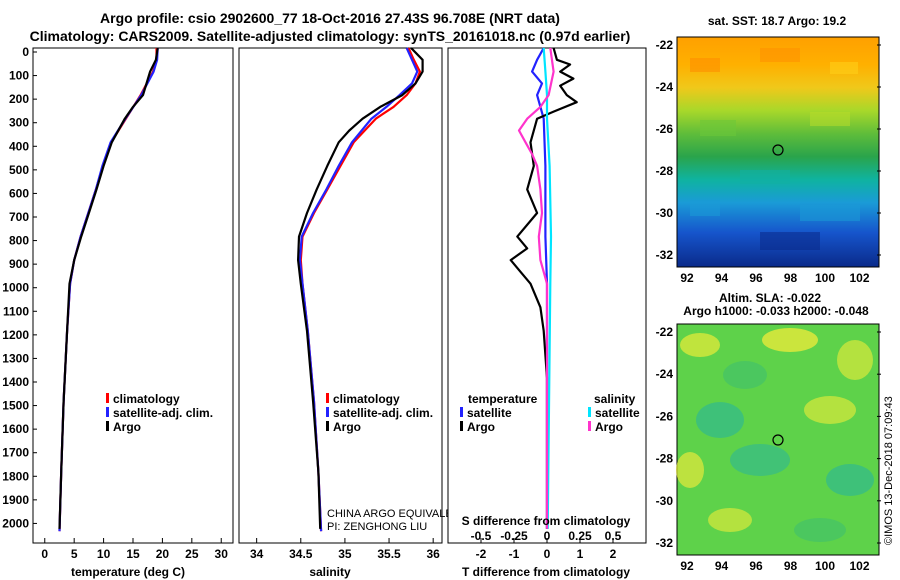  Describe the element at coordinates (15, 358) in the screenshot. I see `depth-tick-label: 1300` at that location.